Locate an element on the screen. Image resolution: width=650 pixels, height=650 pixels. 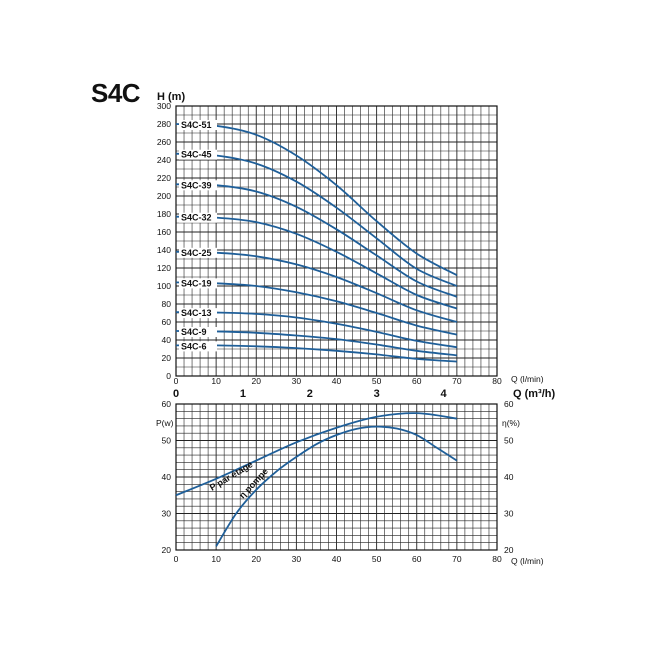
y-tick-label: 0 is located at coordinates (168, 376).